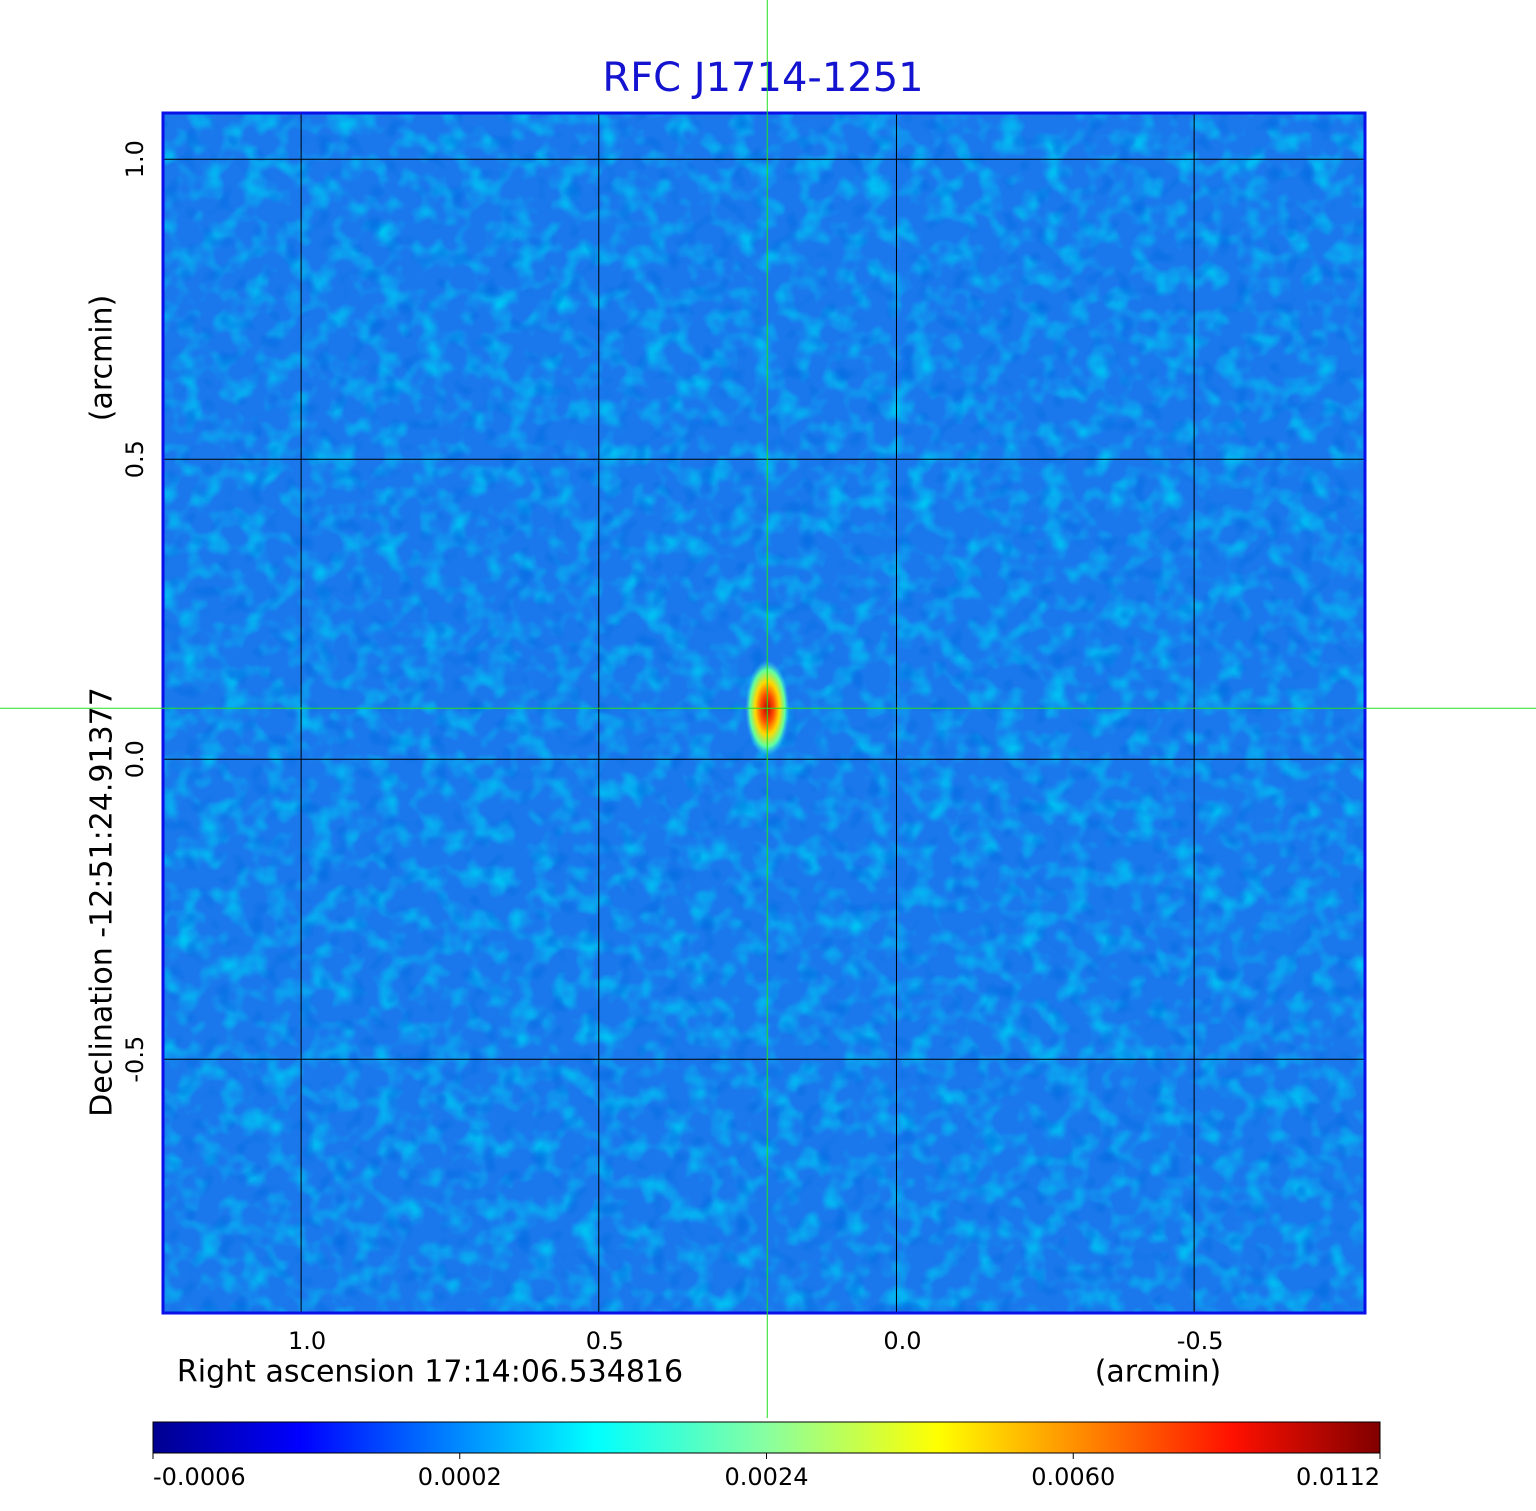 The height and width of the screenshot is (1511, 1536). I want to click on y-tick-label: 0.0, so click(135, 759).